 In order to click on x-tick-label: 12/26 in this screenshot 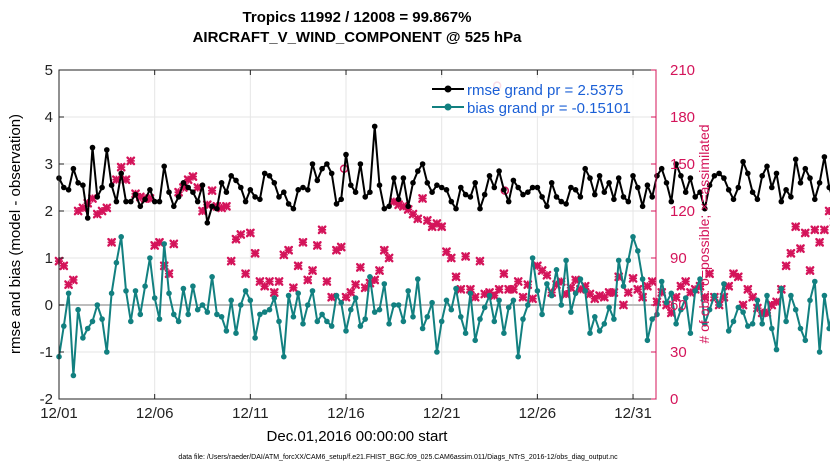, I will do `click(538, 413)`.